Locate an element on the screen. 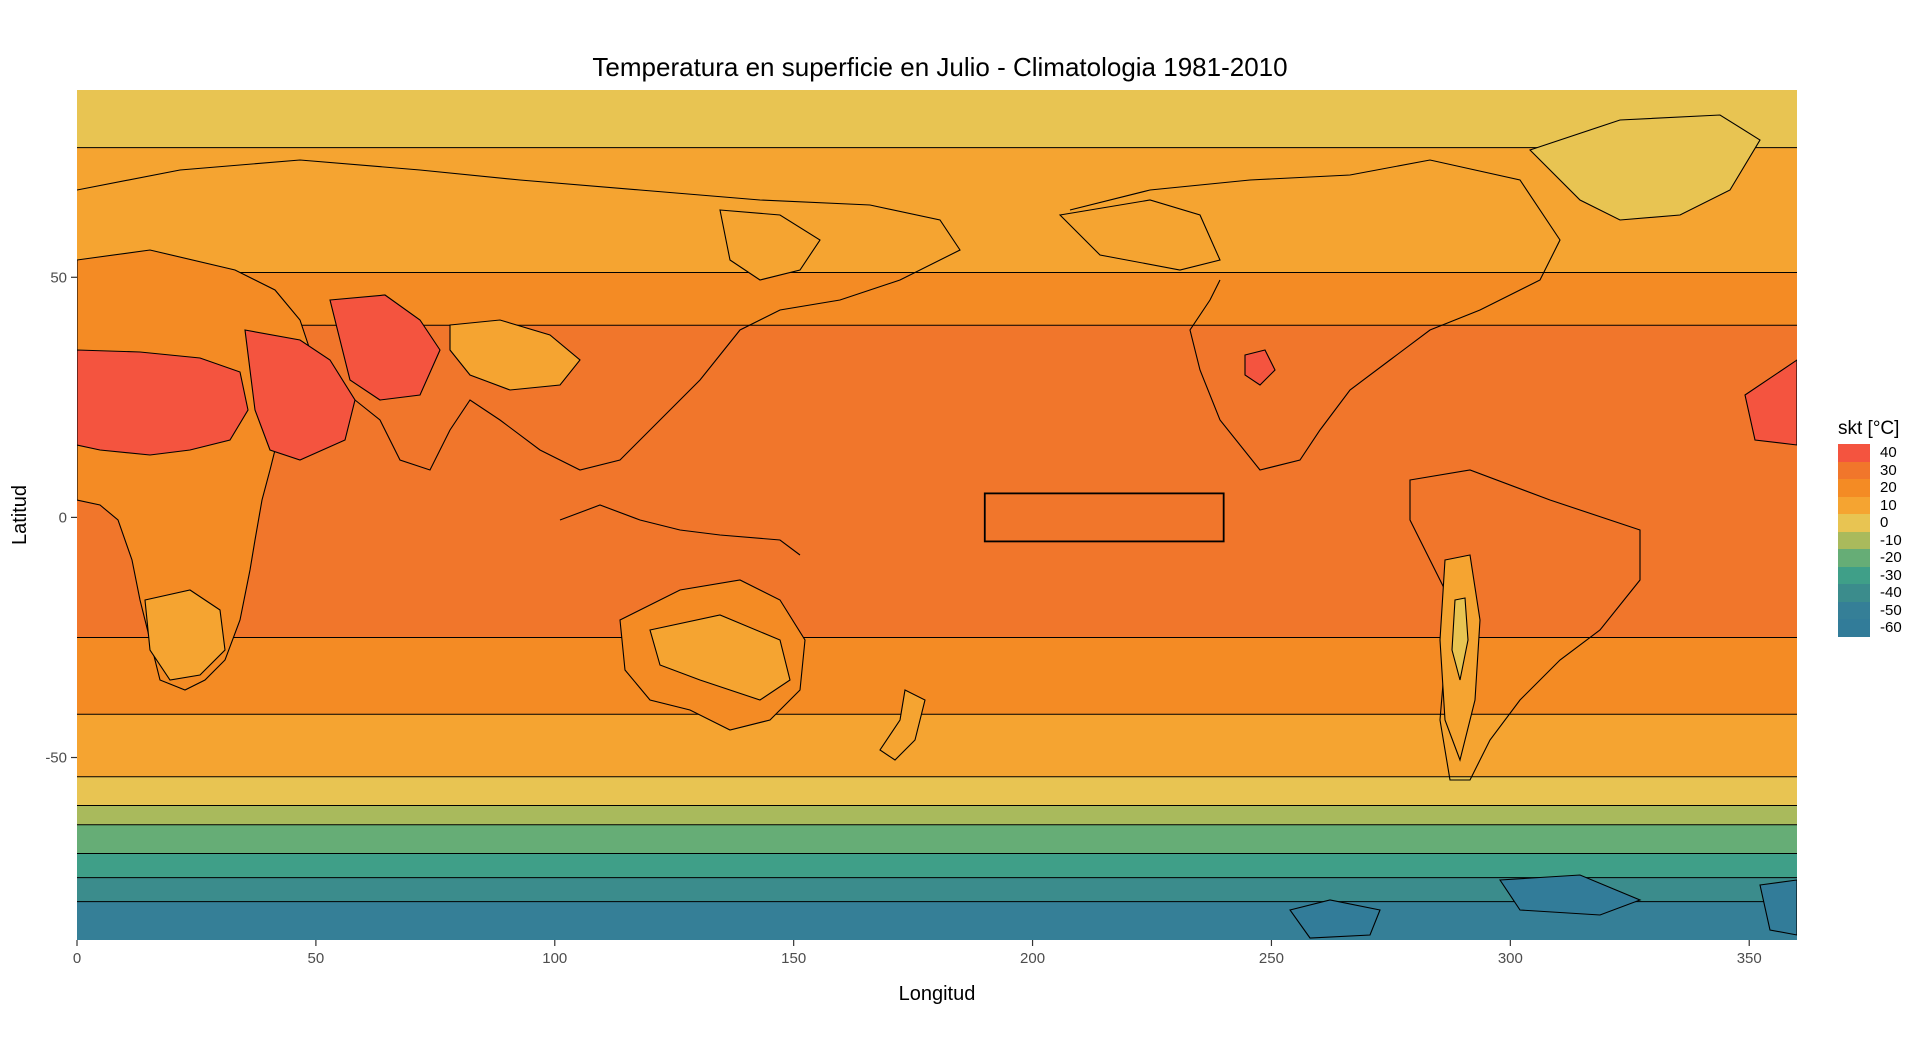  legend-label: -30 is located at coordinates (1891, 575).